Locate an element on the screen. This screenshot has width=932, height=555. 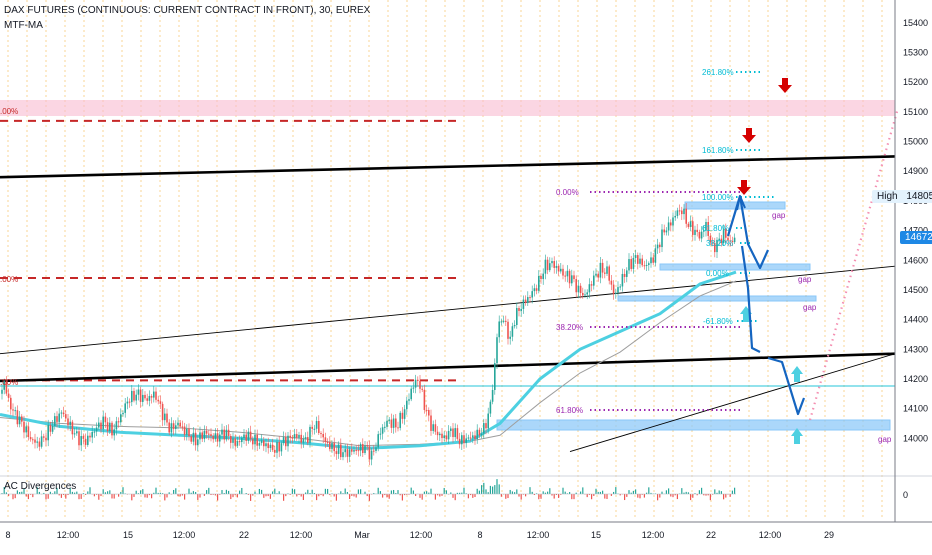
time-tick-label: 22 is located at coordinates (244, 535).